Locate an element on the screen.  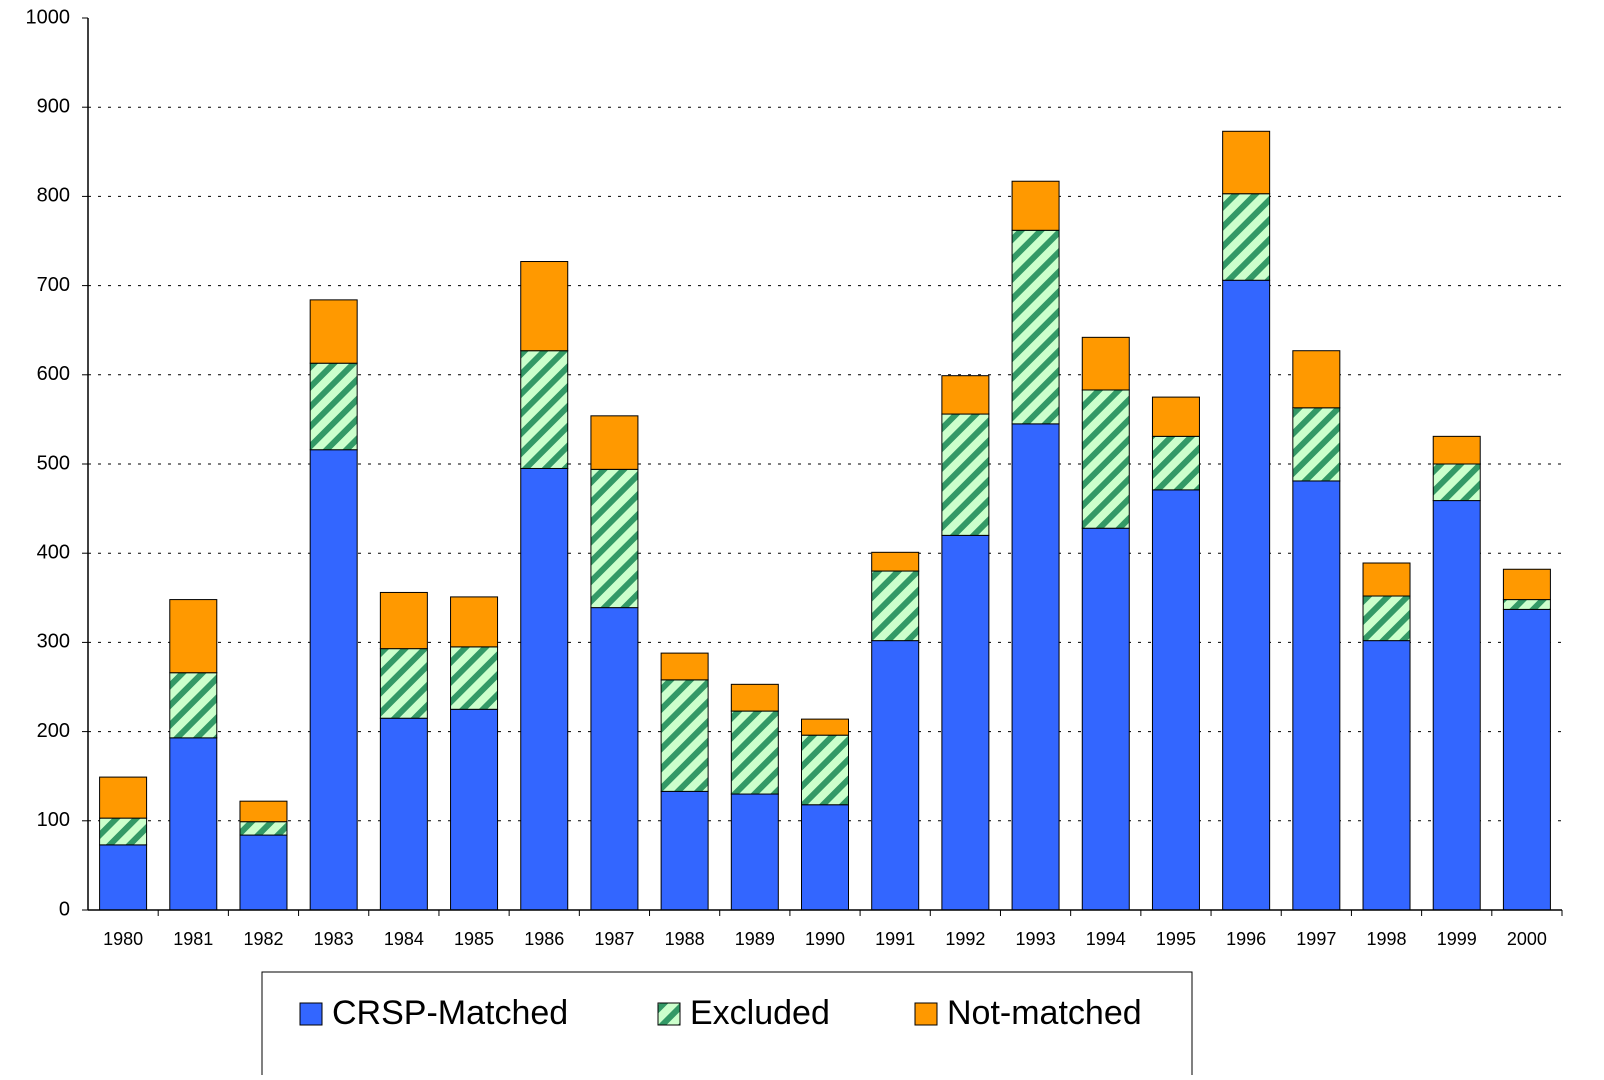
y-tick-label: 0 is located at coordinates (64, 909).